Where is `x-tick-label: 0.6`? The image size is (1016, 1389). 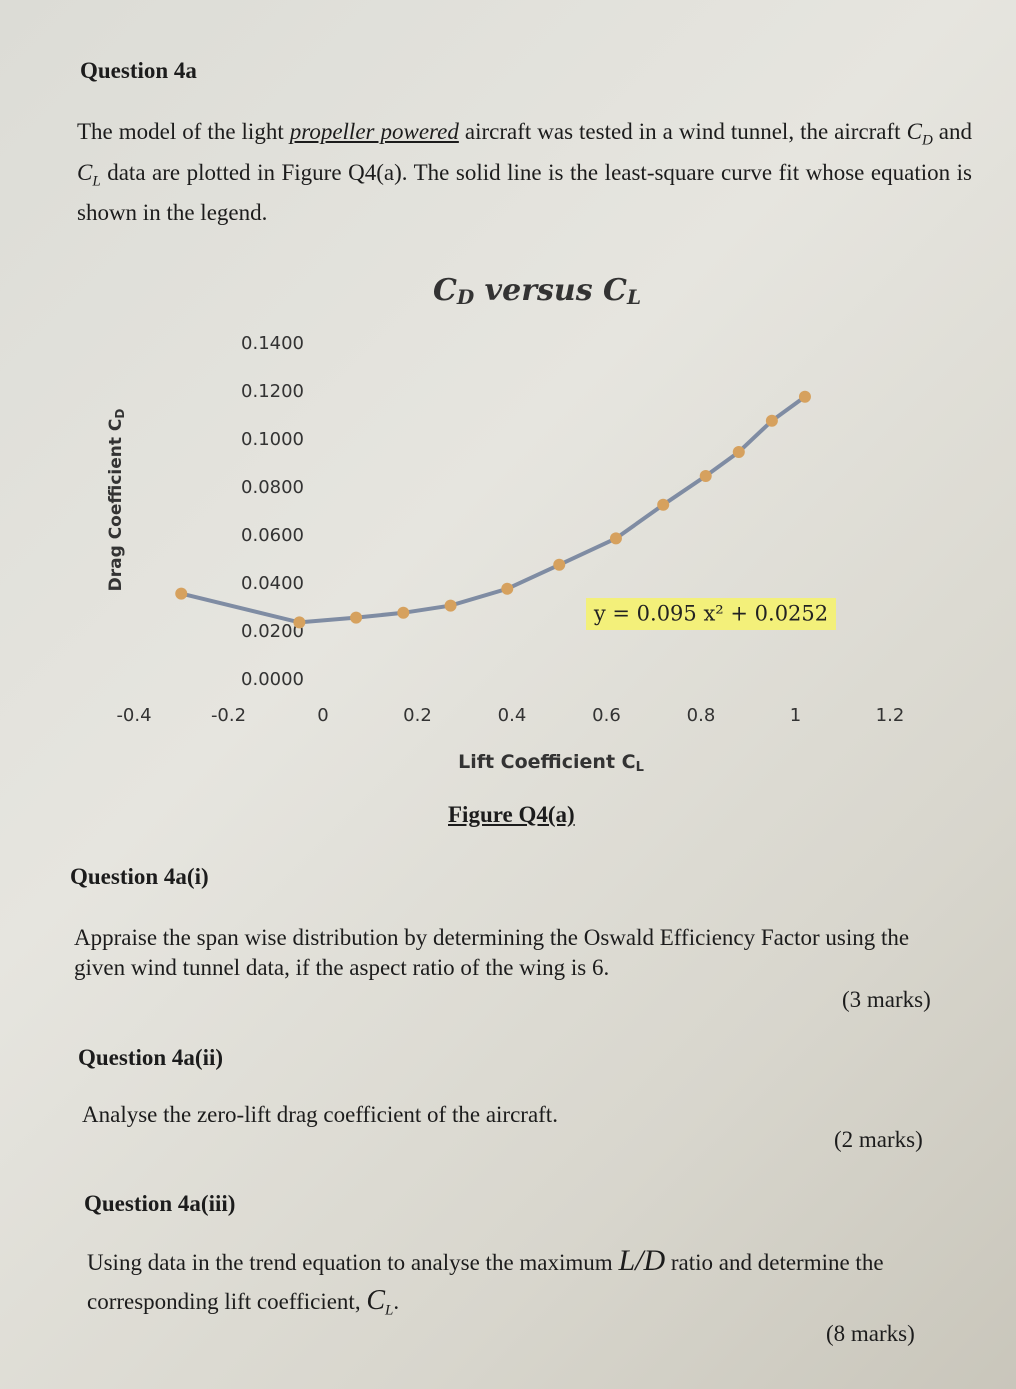
x-tick-label: 0.6 is located at coordinates (606, 715).